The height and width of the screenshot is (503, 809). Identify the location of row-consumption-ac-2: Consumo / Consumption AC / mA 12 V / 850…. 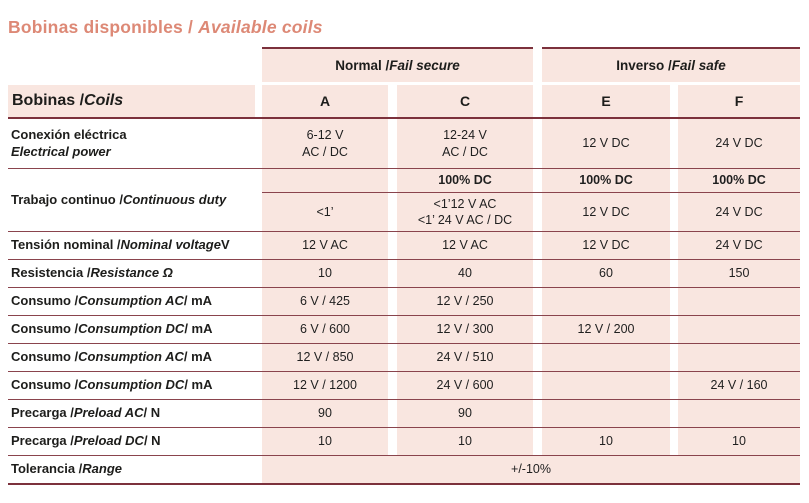
(404, 357).